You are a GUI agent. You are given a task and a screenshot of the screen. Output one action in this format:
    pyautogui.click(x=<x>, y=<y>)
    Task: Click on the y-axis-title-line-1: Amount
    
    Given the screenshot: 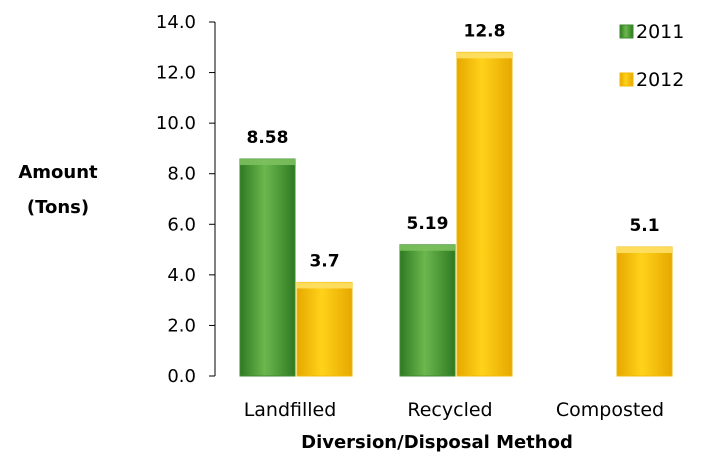 What is the action you would take?
    pyautogui.click(x=58, y=172)
    